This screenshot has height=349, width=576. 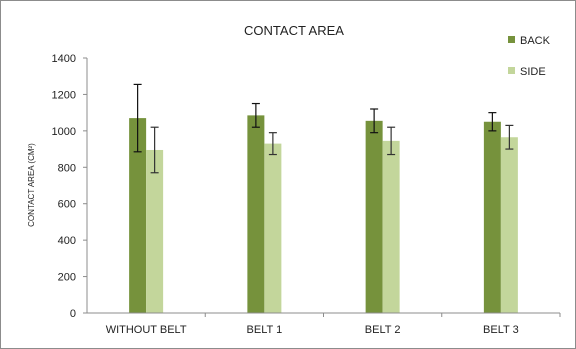 What do you see at coordinates (64, 59) in the screenshot?
I see `y-tick-label: 1400` at bounding box center [64, 59].